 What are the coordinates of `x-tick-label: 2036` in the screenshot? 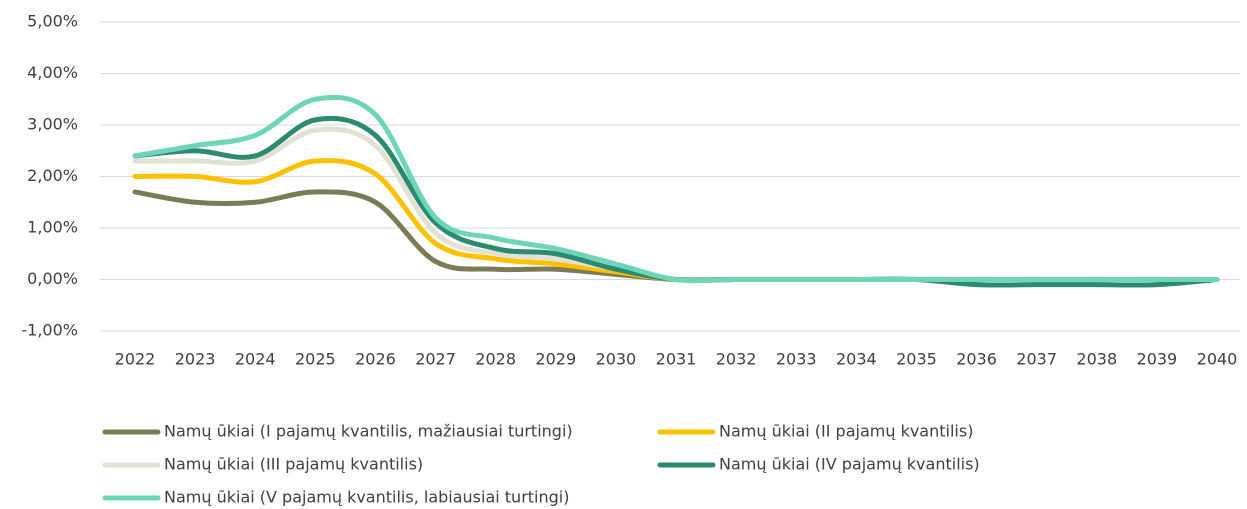 It's located at (976, 359).